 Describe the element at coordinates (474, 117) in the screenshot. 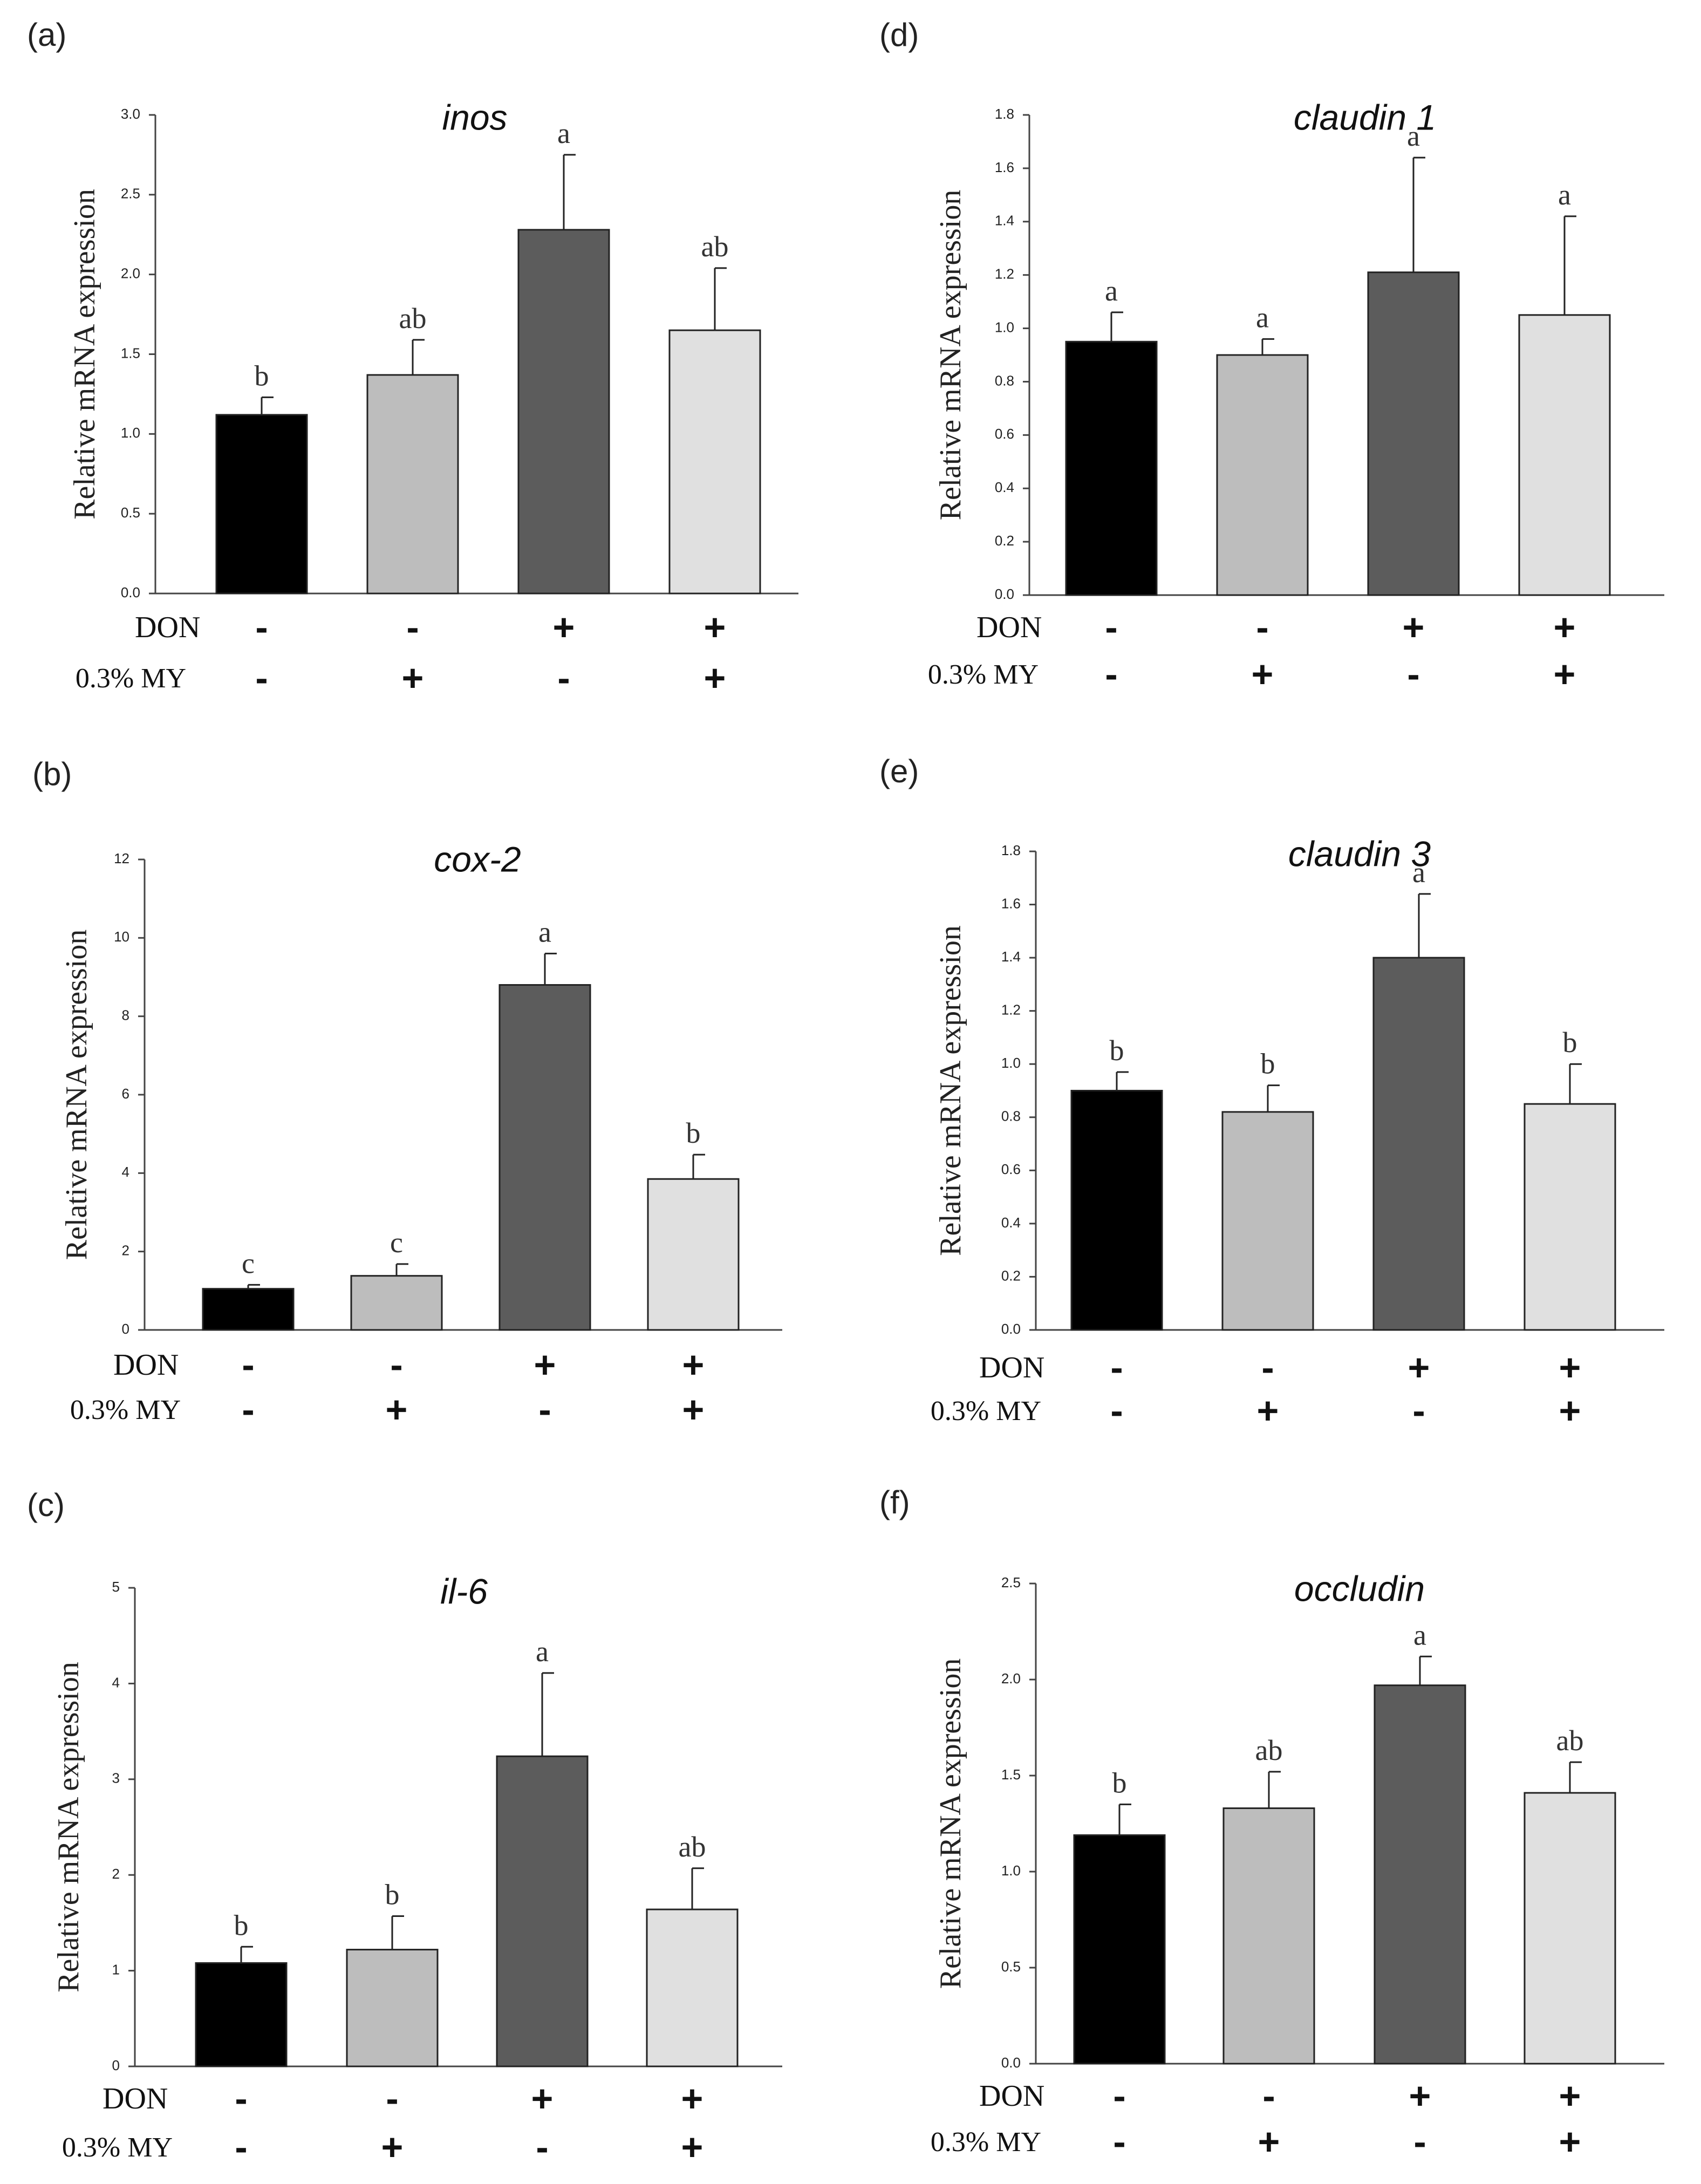

I see `chart-title: inos` at that location.